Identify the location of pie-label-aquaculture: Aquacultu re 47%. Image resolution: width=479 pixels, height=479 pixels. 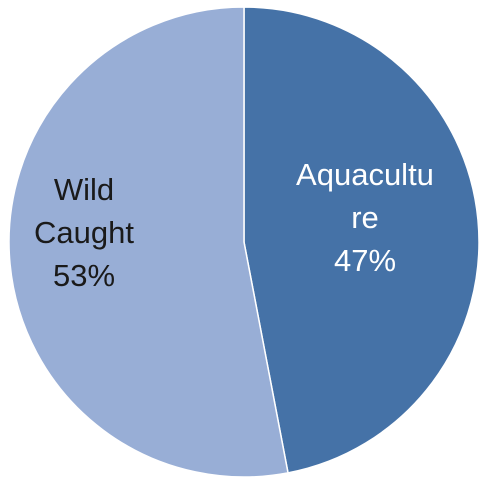
(365, 217).